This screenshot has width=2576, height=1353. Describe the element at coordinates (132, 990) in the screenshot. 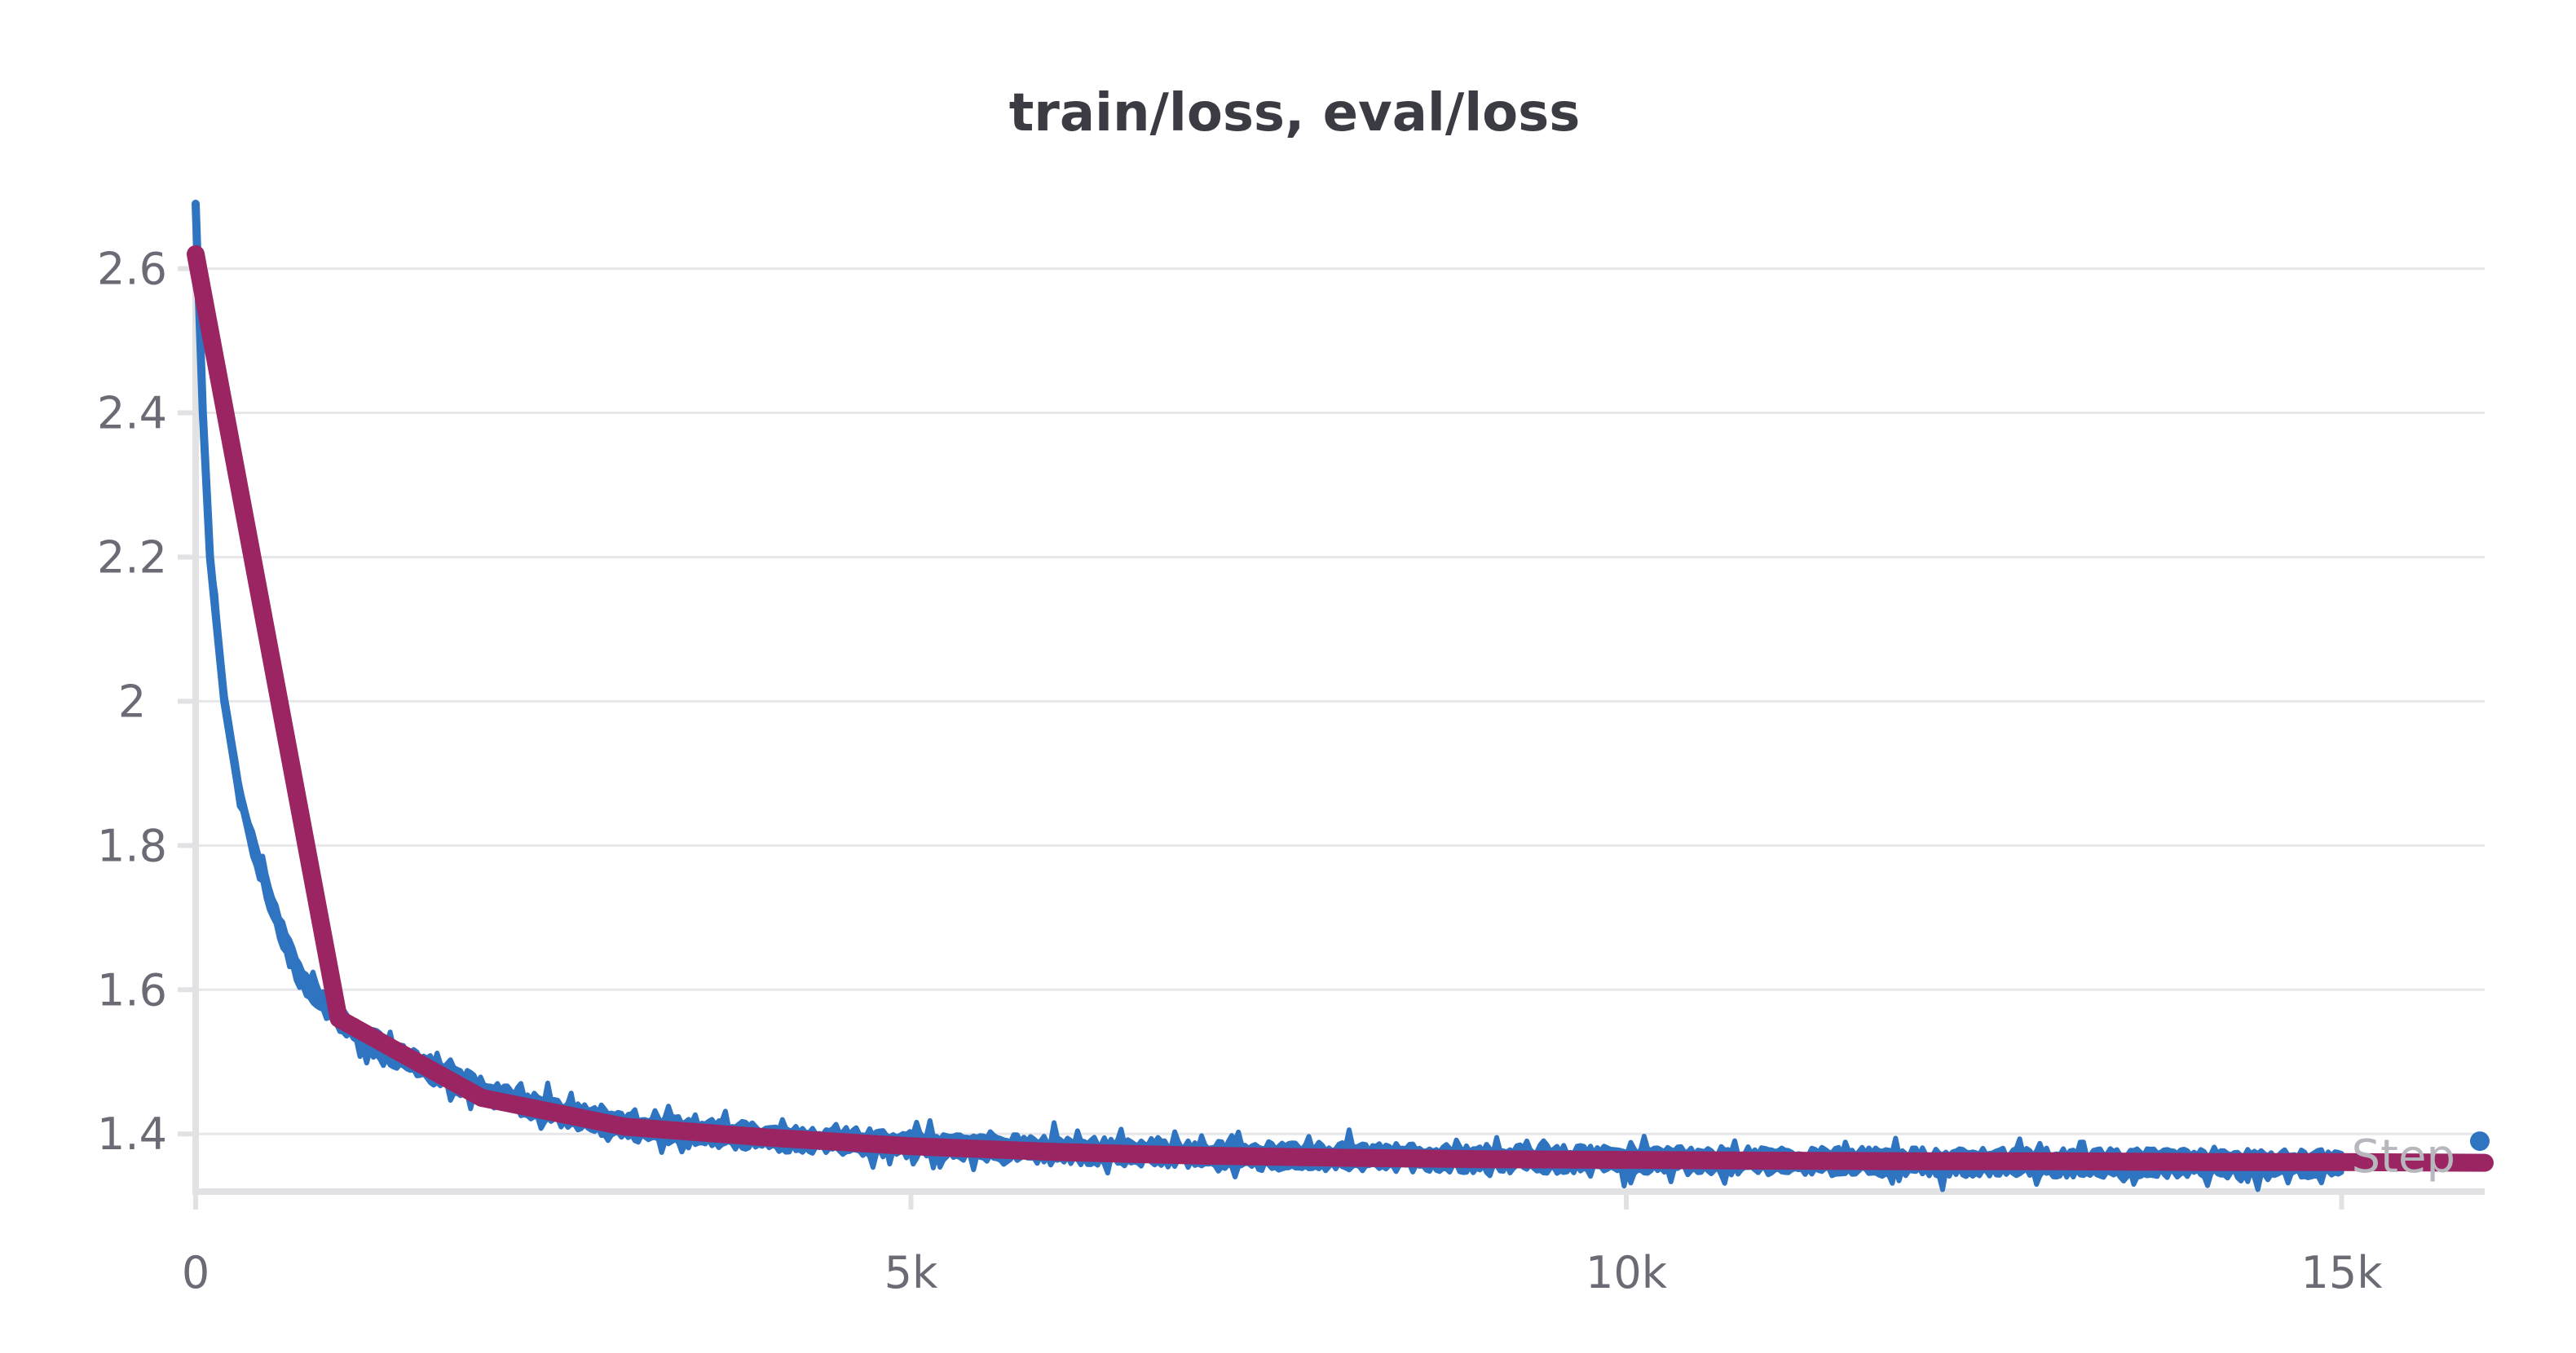

I see `y-tick-label: 1.6` at that location.